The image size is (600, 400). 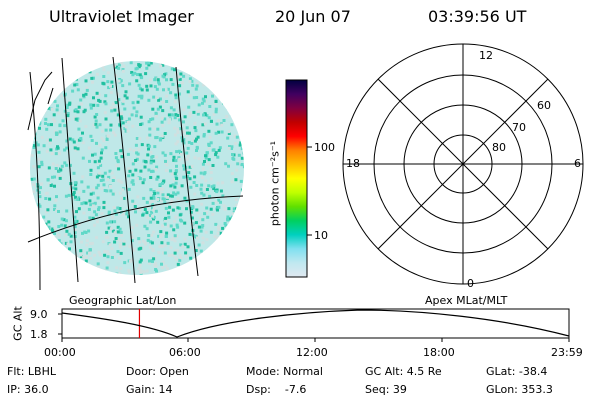 What do you see at coordinates (312, 352) in the screenshot?
I see `timeline-xtick-1200: 12:00` at bounding box center [312, 352].